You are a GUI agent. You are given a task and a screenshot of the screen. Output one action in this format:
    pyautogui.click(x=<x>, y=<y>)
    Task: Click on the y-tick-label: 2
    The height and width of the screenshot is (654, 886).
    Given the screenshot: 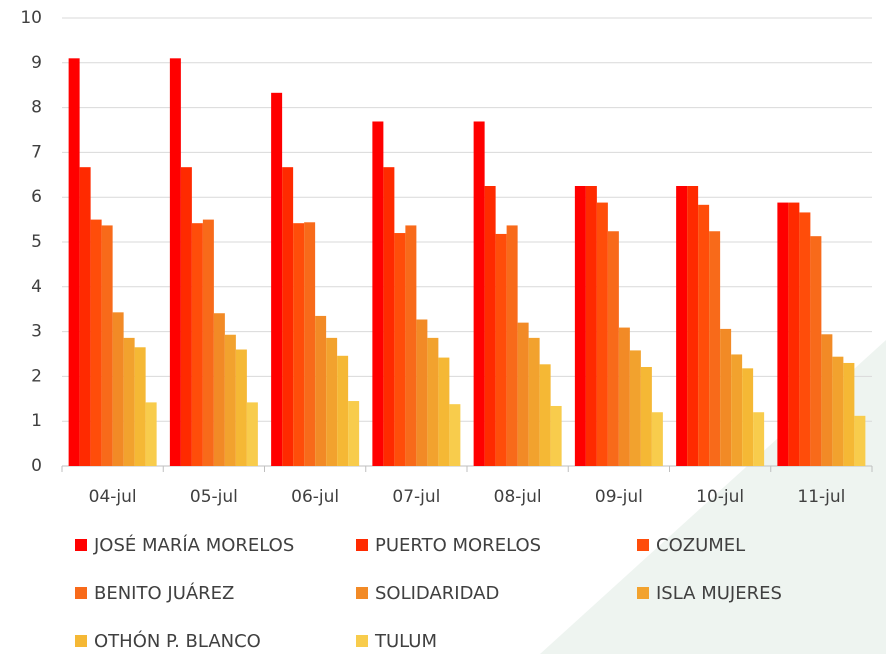 What is the action you would take?
    pyautogui.click(x=36, y=376)
    